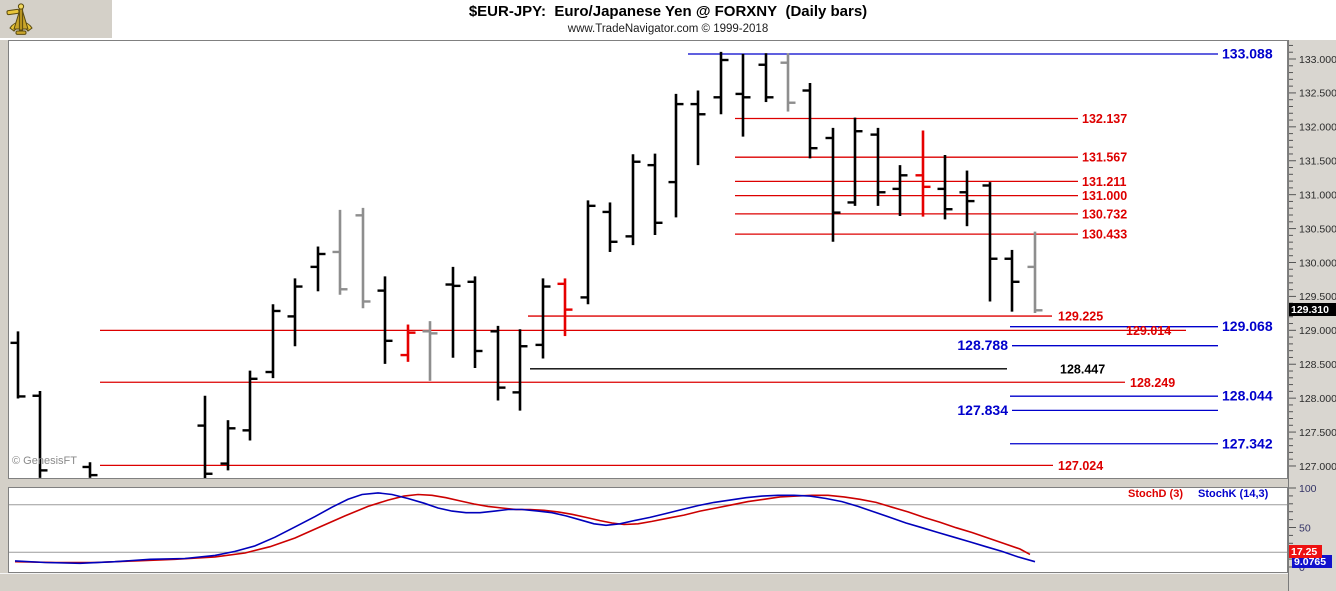  I want to click on level-label: 130.433, so click(1104, 235).